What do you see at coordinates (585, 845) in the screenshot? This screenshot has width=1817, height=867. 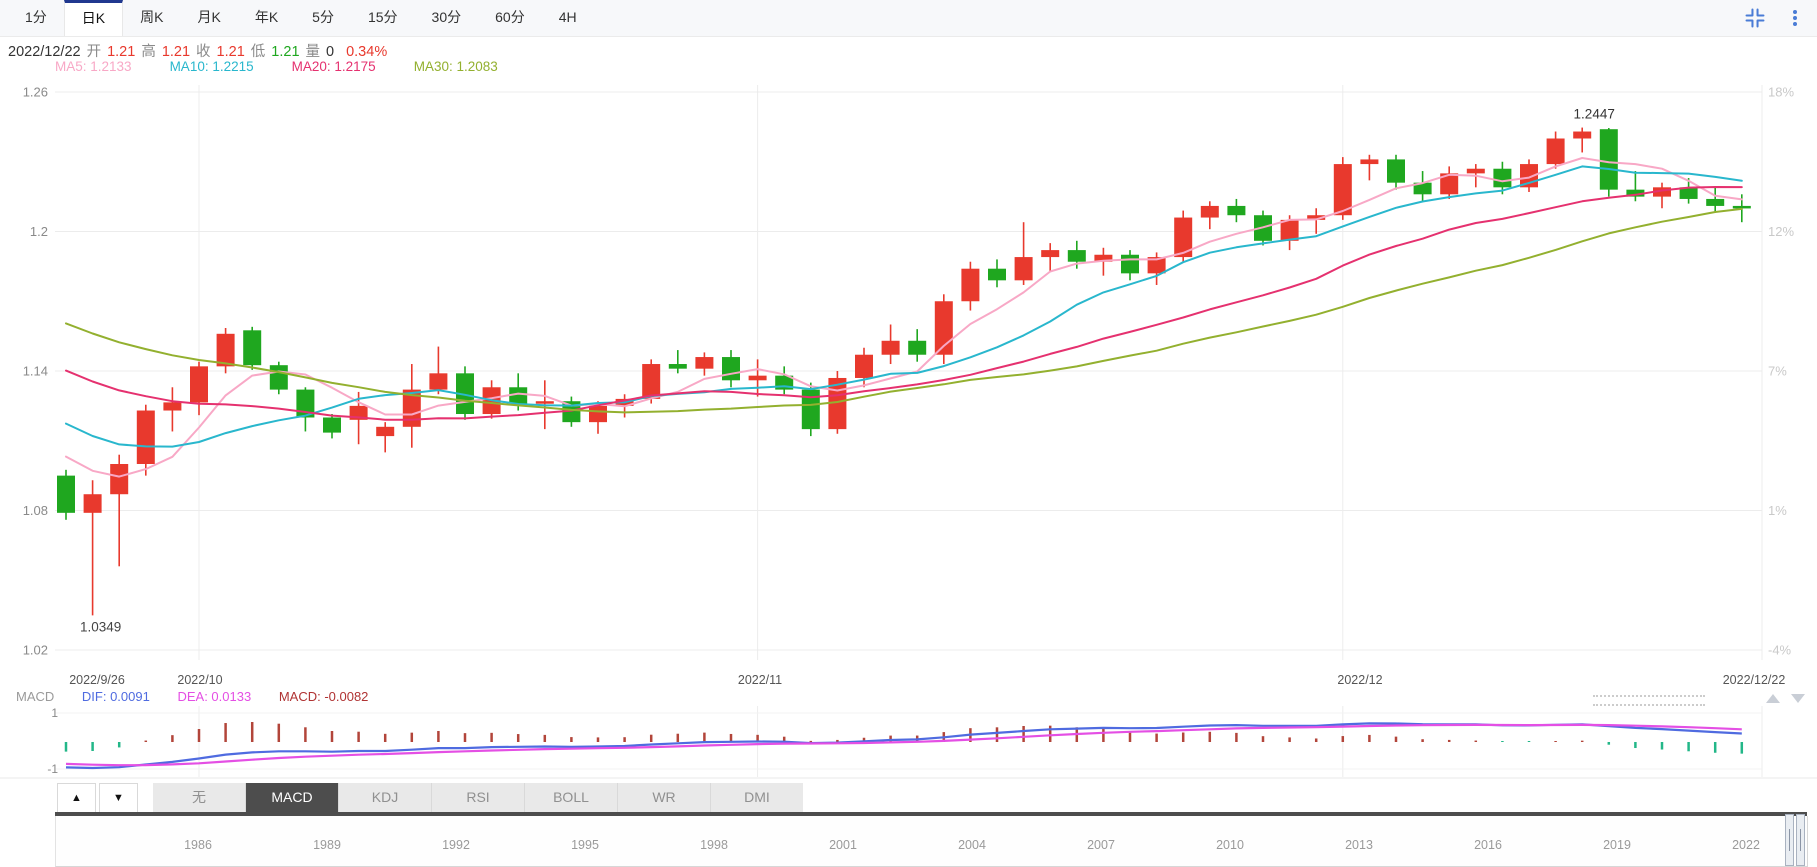 I see `nav-year-label: 1995` at bounding box center [585, 845].